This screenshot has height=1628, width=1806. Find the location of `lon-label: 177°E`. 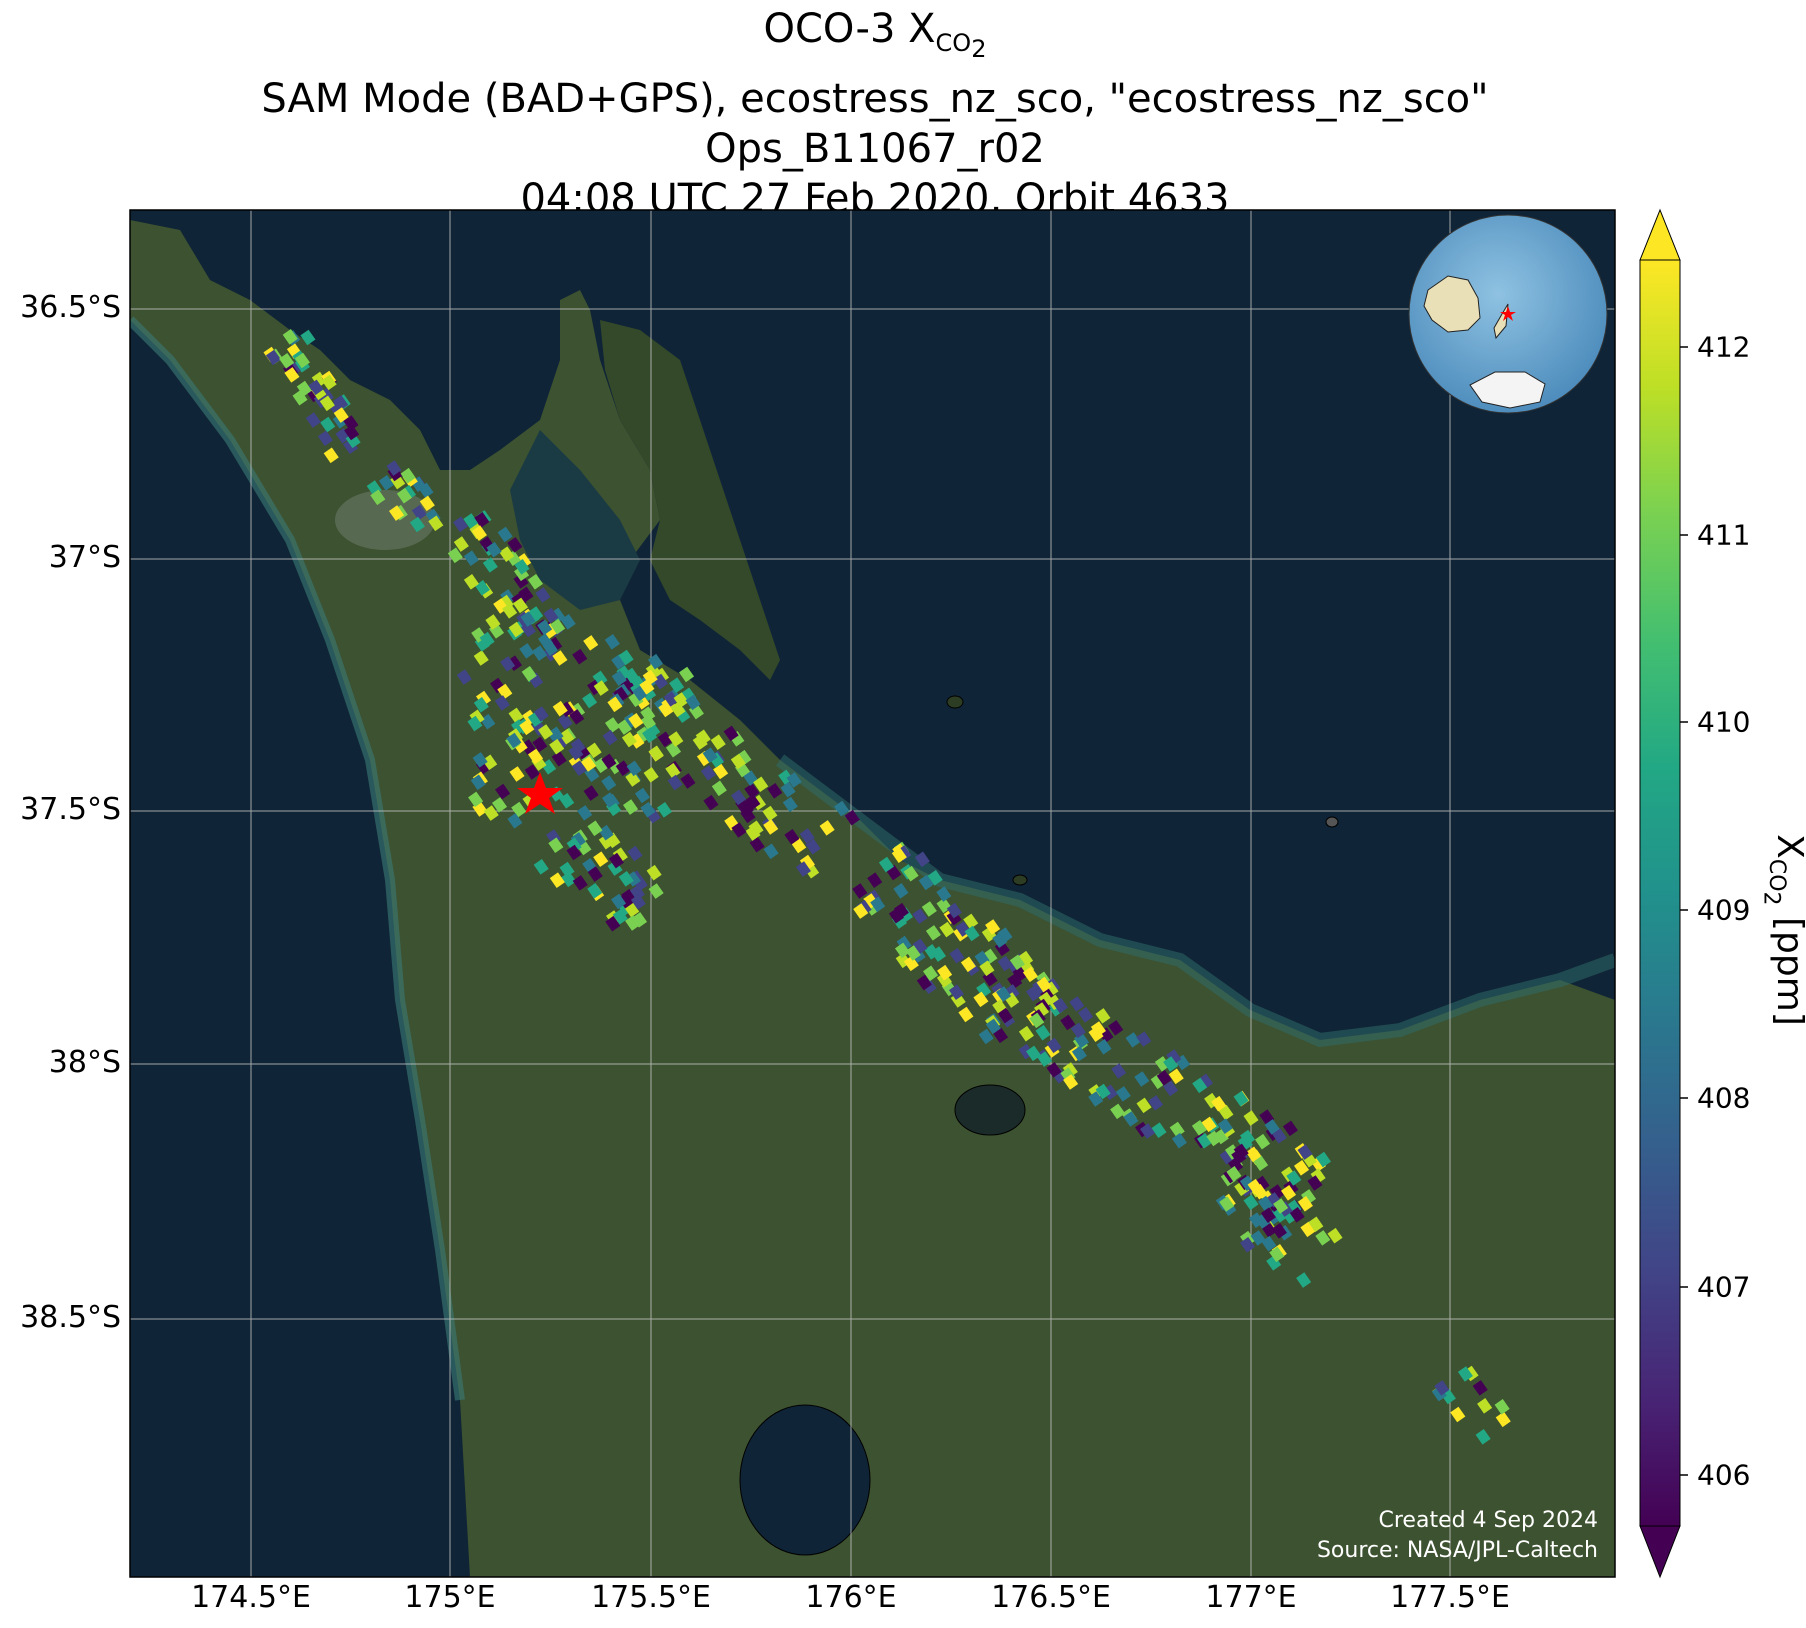

lon-label: 177°E is located at coordinates (1251, 1597).